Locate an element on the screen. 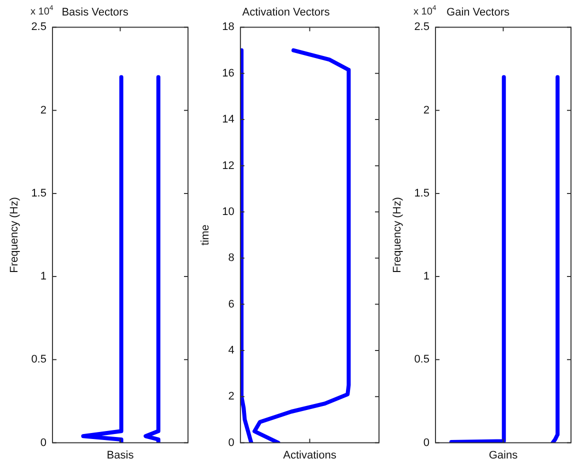 This screenshot has height=468, width=575. y-tick-label: 4 is located at coordinates (231, 350).